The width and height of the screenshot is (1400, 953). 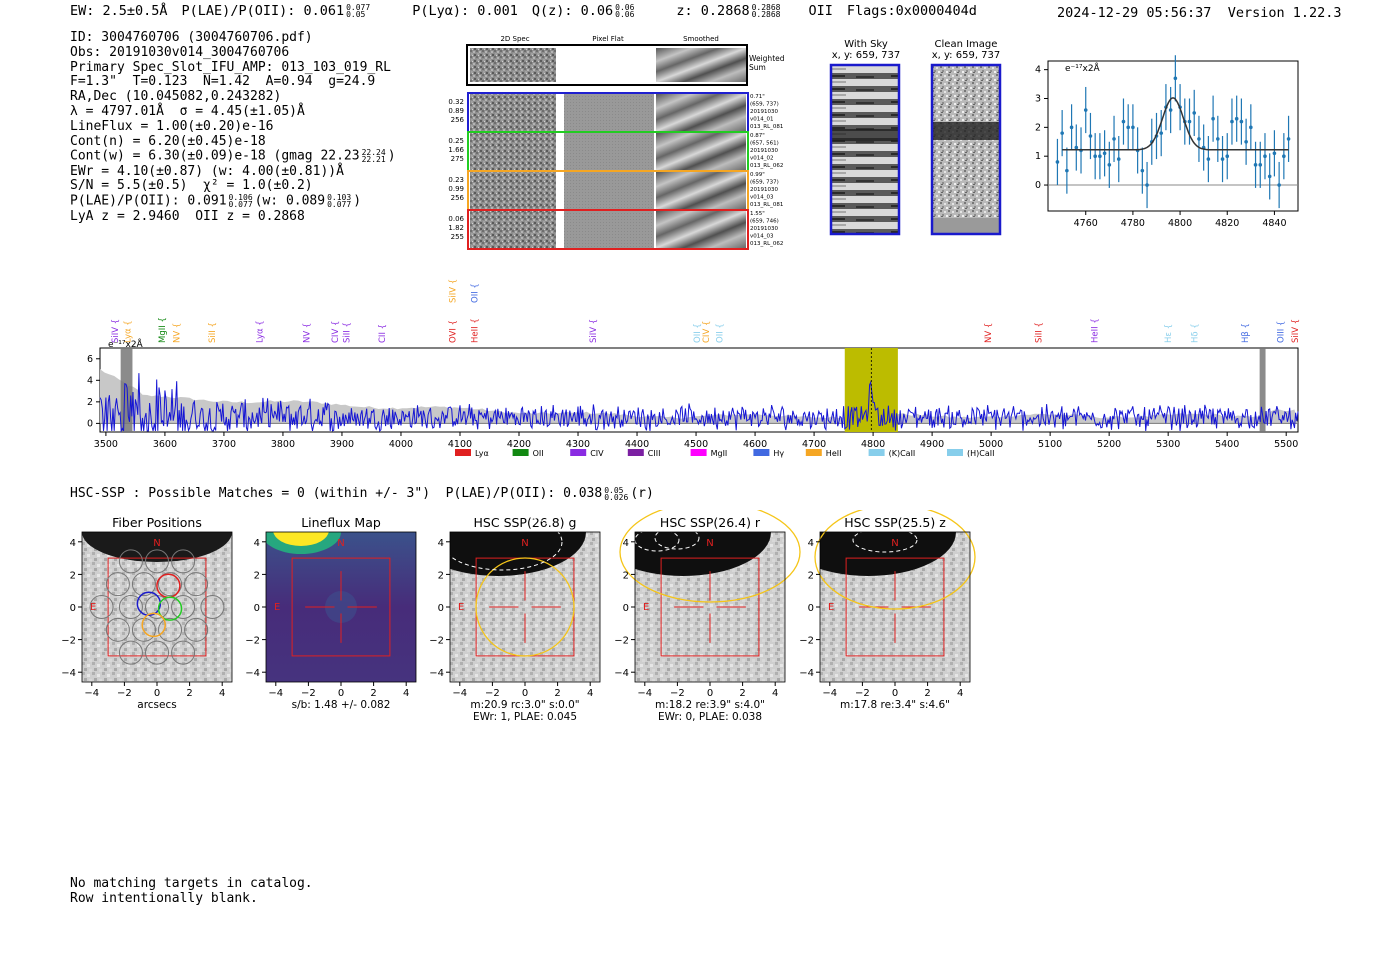 What do you see at coordinates (1095, 330) in the screenshot?
I see `emission-line-label: HeII {` at bounding box center [1095, 330].